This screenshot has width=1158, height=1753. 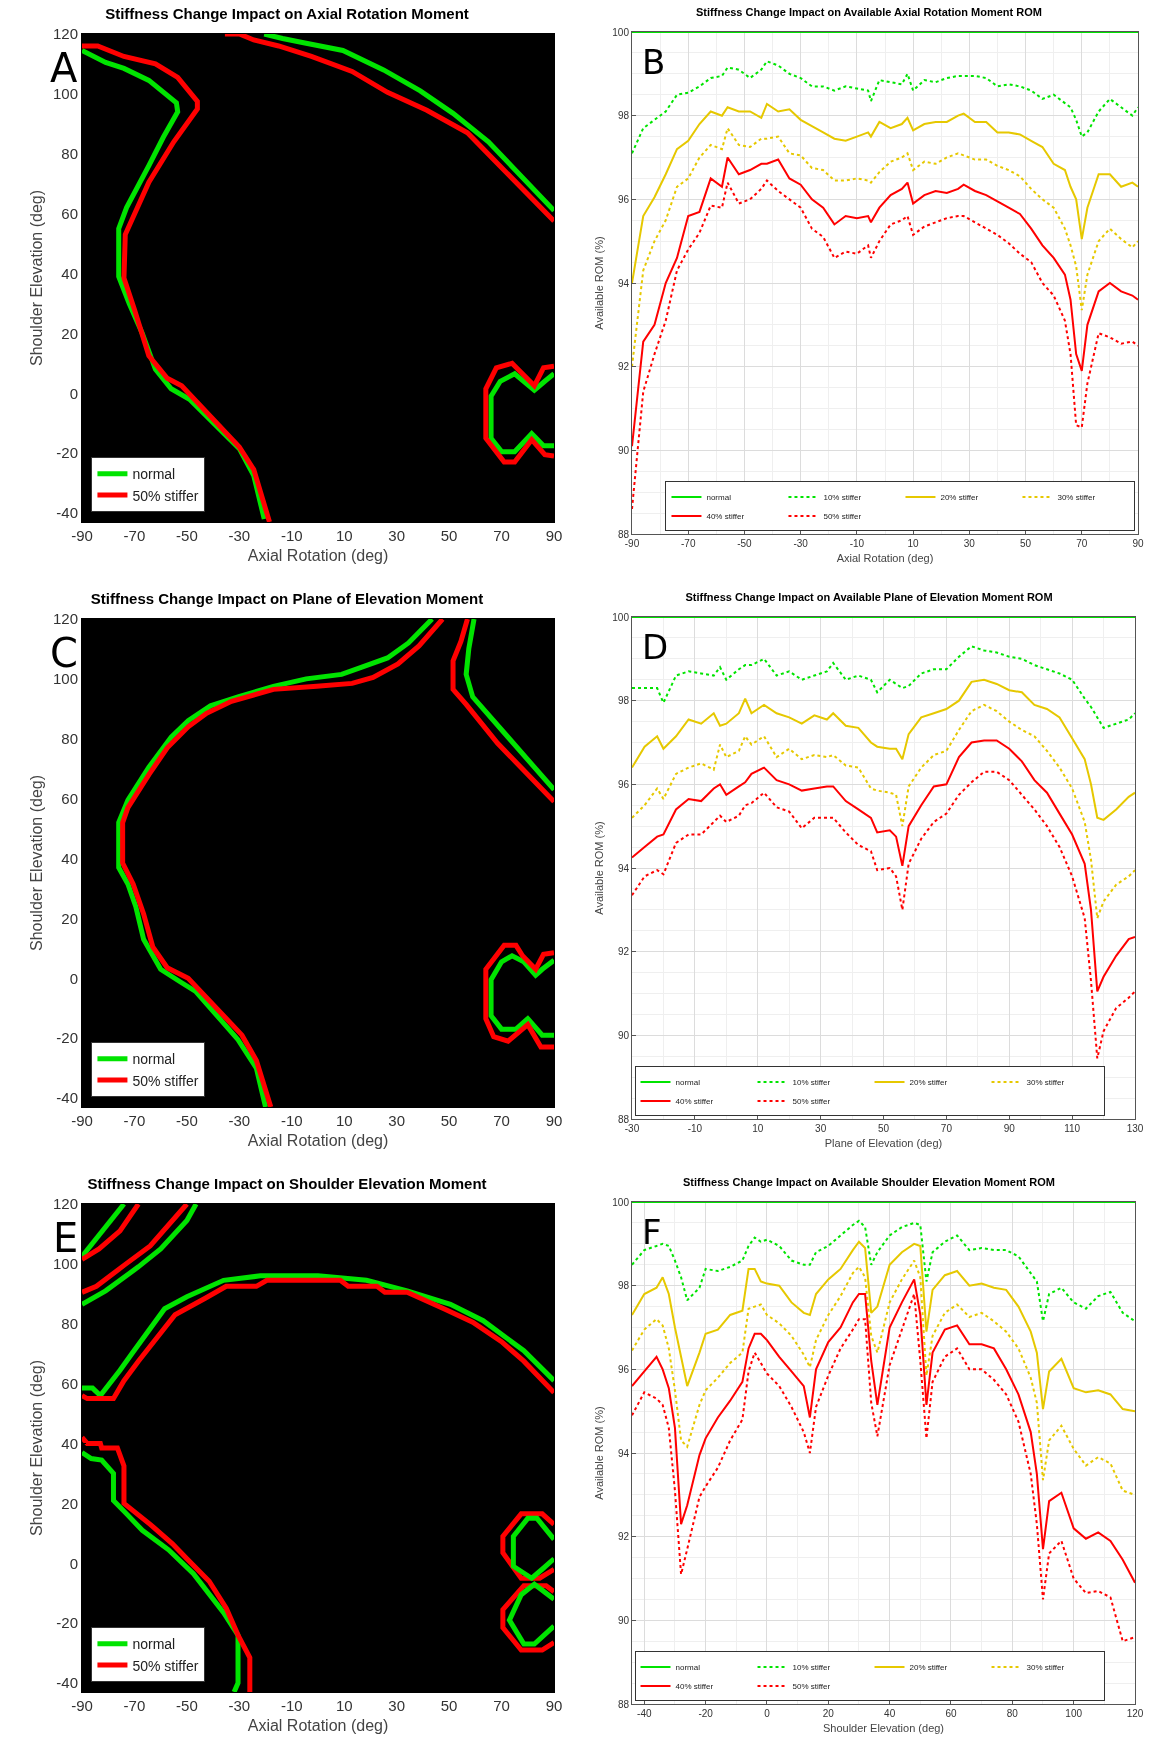 I want to click on x-tick-label: 50, so click(x=883, y=1128).